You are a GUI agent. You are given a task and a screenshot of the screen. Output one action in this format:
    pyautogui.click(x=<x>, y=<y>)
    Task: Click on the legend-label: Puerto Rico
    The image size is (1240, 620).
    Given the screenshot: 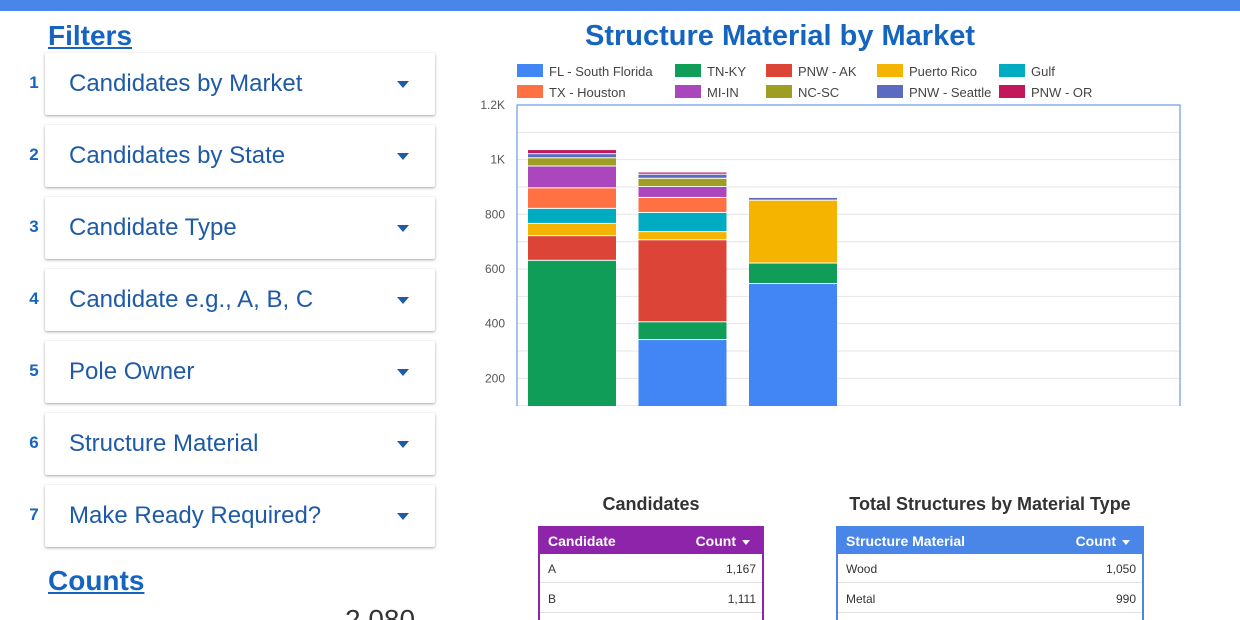 What is the action you would take?
    pyautogui.click(x=943, y=71)
    